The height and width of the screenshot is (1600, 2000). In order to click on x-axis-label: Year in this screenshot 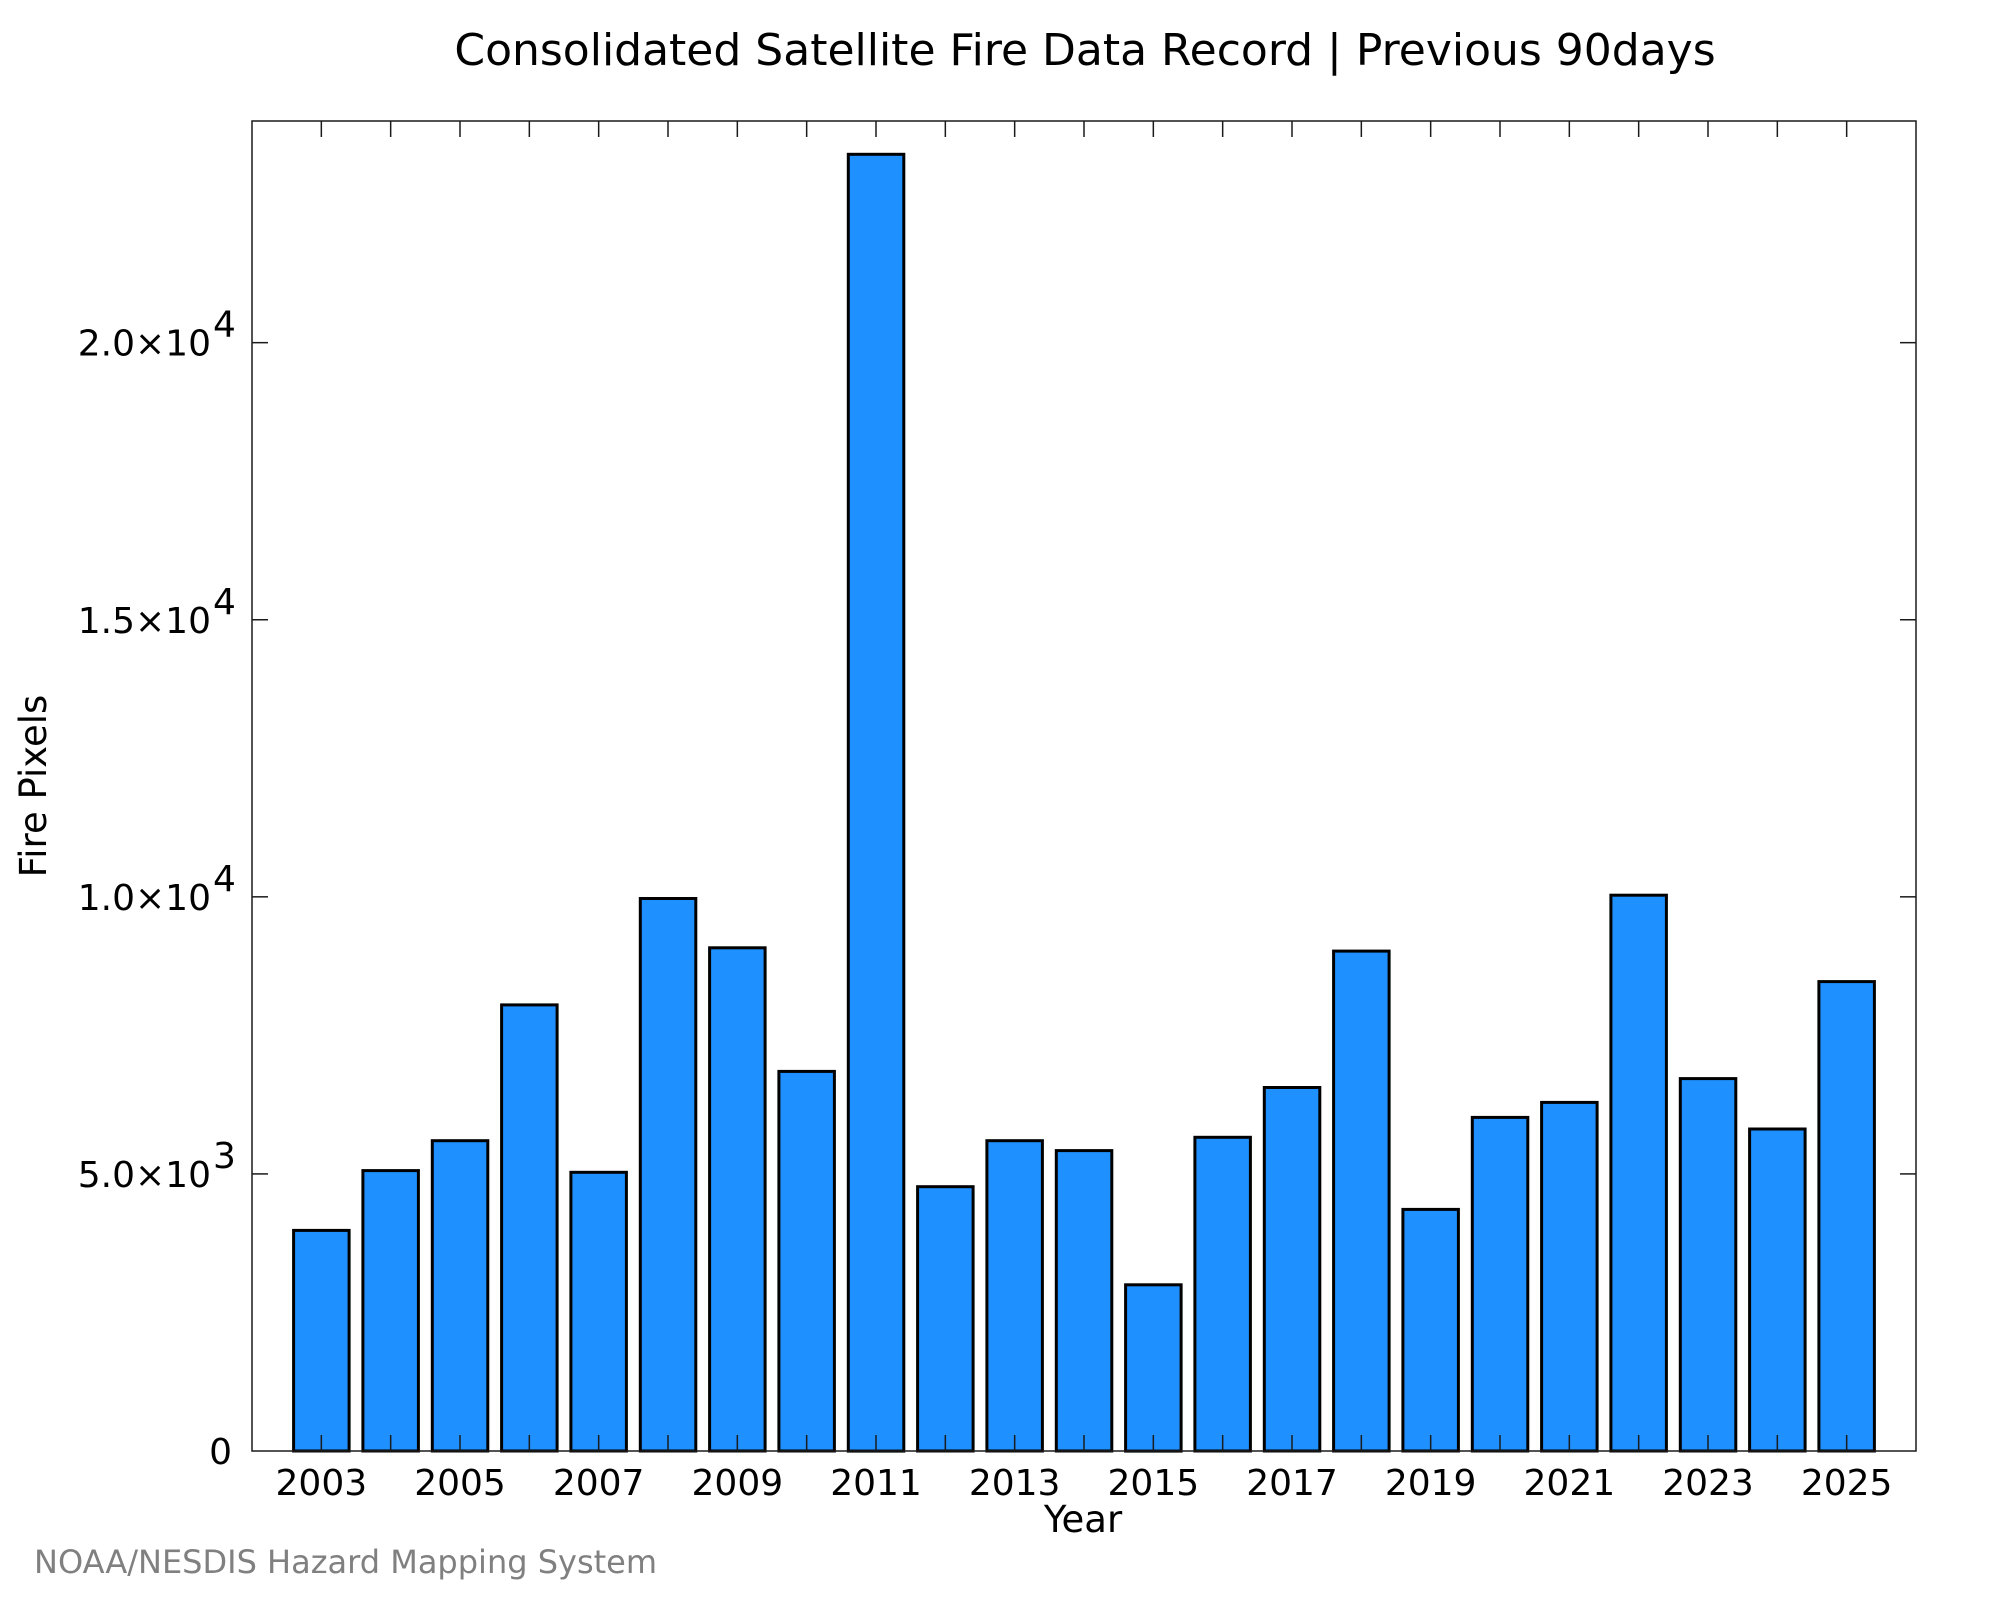, I will do `click(1083, 1519)`.